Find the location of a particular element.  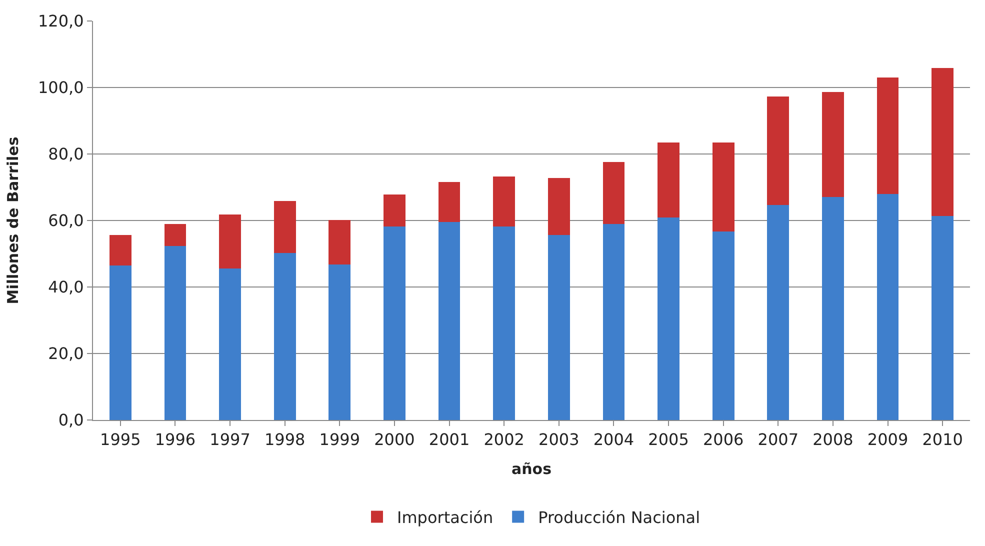

y-tick-label: 120,0 is located at coordinates (61, 21).